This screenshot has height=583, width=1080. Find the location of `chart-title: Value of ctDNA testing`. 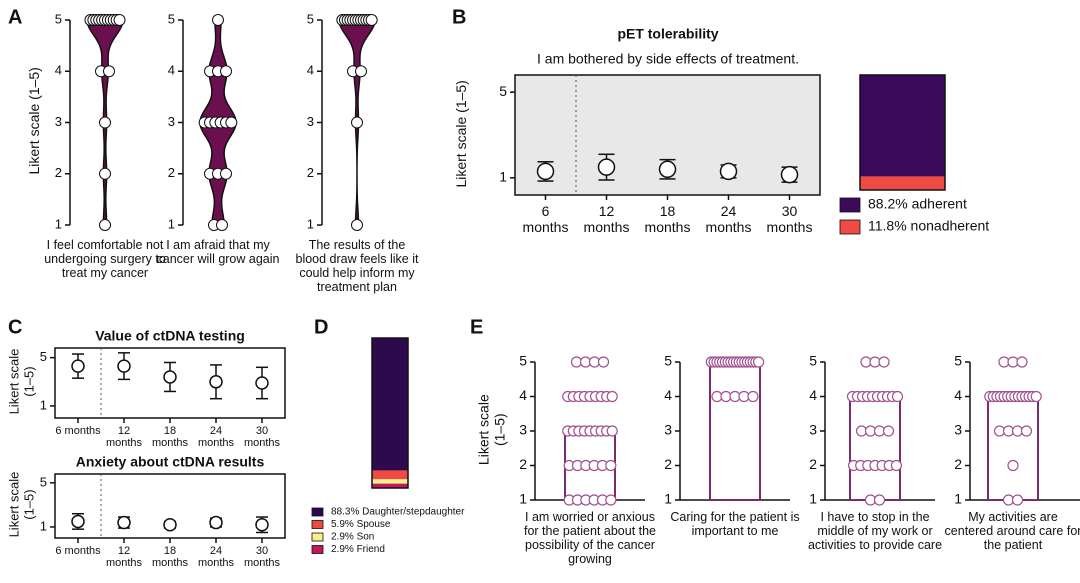

chart-title: Value of ctDNA testing is located at coordinates (170, 336).